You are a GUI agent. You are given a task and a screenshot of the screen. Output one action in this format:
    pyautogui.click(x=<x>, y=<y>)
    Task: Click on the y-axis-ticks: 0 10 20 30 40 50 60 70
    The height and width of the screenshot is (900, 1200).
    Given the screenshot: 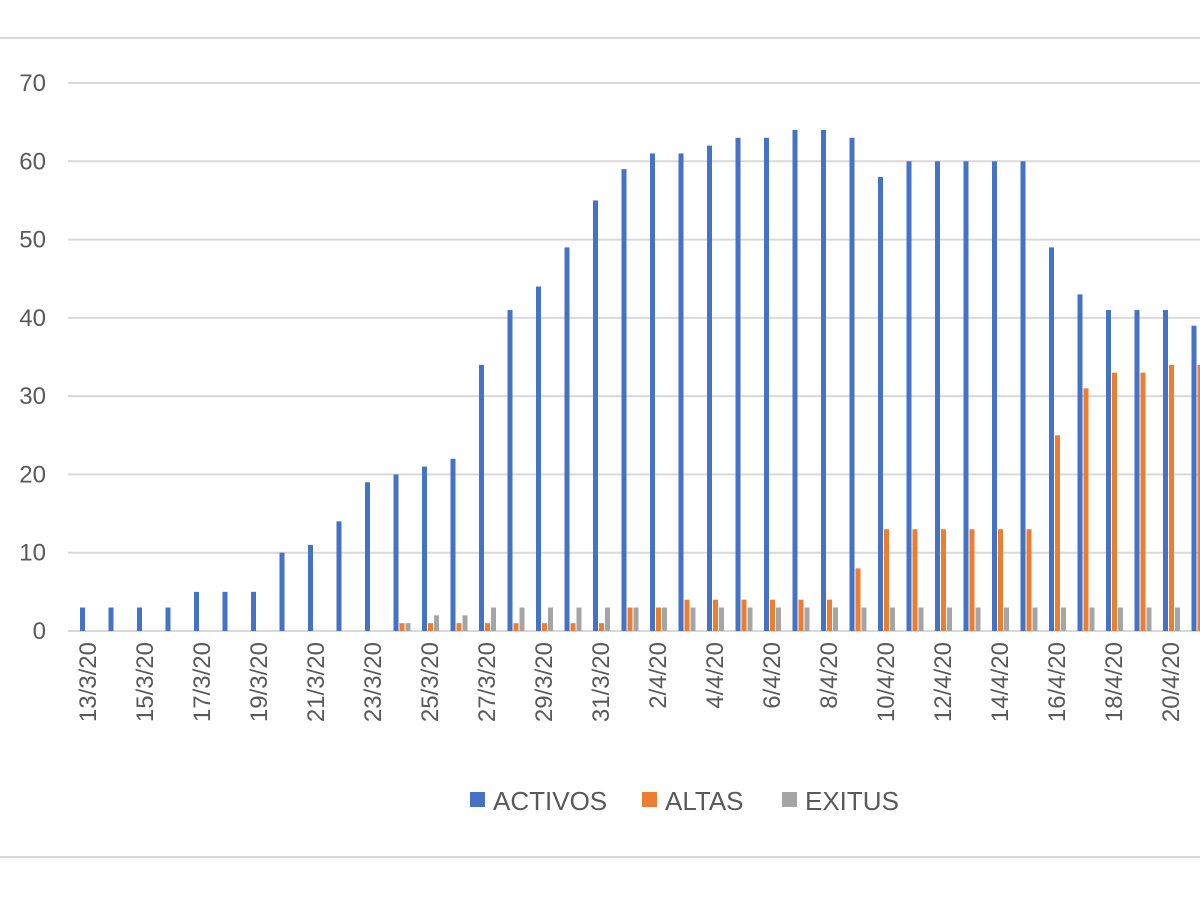 What is the action you would take?
    pyautogui.click(x=32, y=357)
    